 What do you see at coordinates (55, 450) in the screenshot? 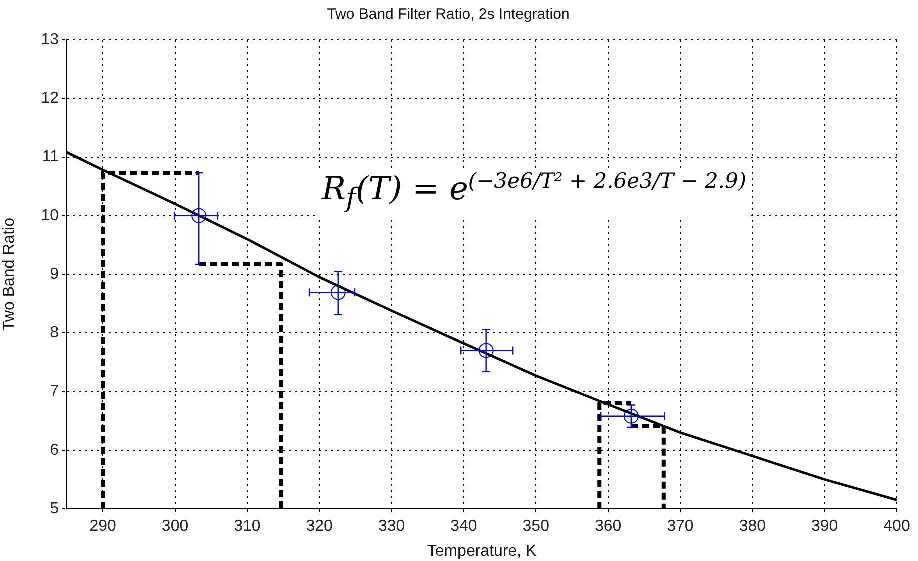
I see `y-tick-label: 6` at bounding box center [55, 450].